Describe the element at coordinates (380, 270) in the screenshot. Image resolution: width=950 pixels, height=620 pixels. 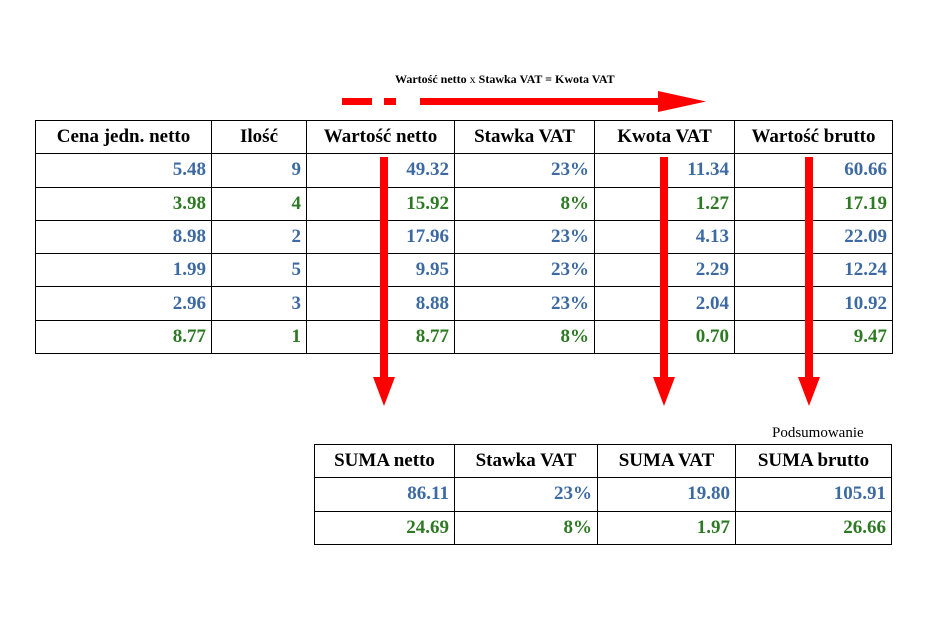
I see `invoice-cell: 9.95` at that location.